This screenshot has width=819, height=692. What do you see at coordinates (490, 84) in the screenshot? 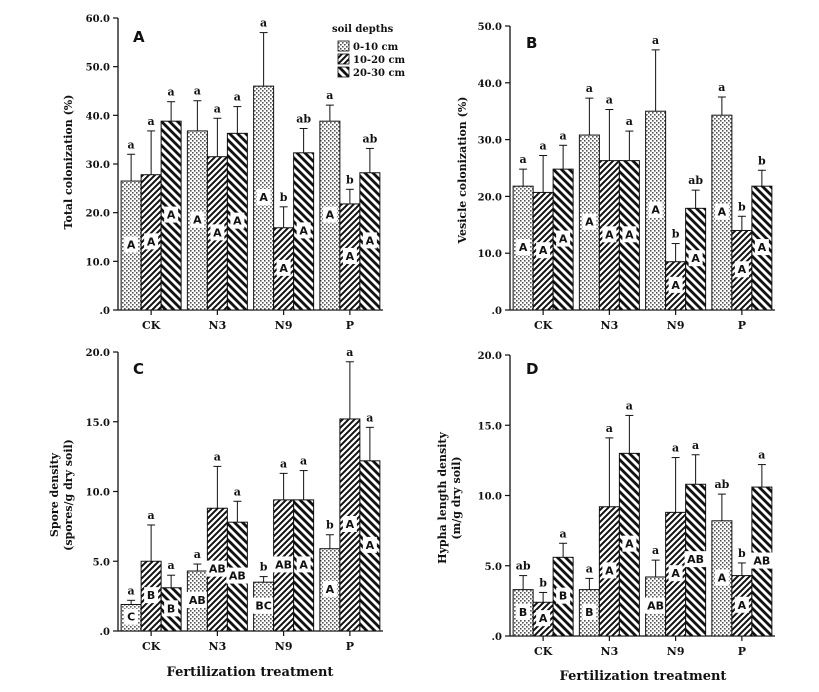
I see `y-tick-label: 40.0` at bounding box center [490, 84].